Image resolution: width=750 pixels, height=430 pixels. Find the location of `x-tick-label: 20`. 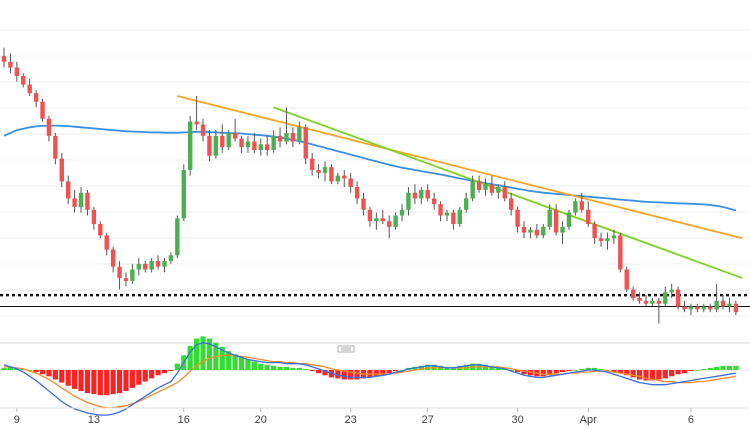

x-tick-label: 20 is located at coordinates (261, 420).